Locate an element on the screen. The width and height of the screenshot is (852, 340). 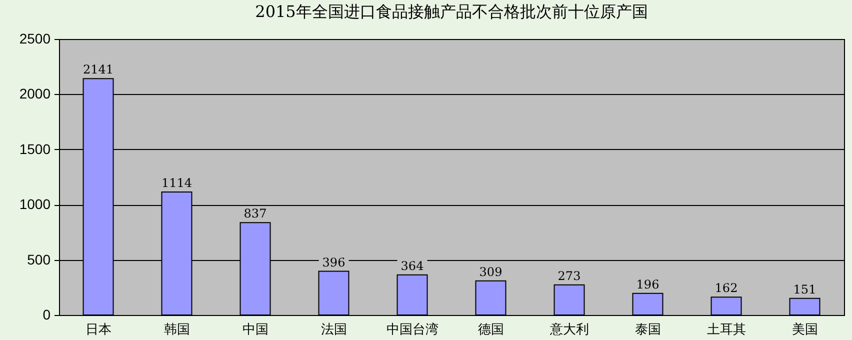
x-tick-label: 日本 is located at coordinates (98, 329).